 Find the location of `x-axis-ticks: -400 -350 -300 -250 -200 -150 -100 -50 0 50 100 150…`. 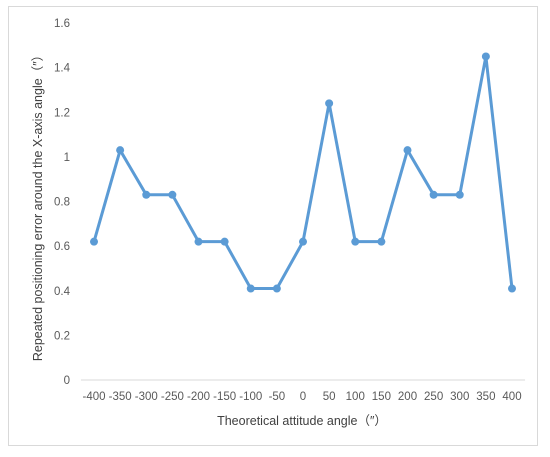

x-axis-ticks: -400 -350 -300 -250 -200 -150 -100 -50 0 50 100 150… is located at coordinates (301, 397).